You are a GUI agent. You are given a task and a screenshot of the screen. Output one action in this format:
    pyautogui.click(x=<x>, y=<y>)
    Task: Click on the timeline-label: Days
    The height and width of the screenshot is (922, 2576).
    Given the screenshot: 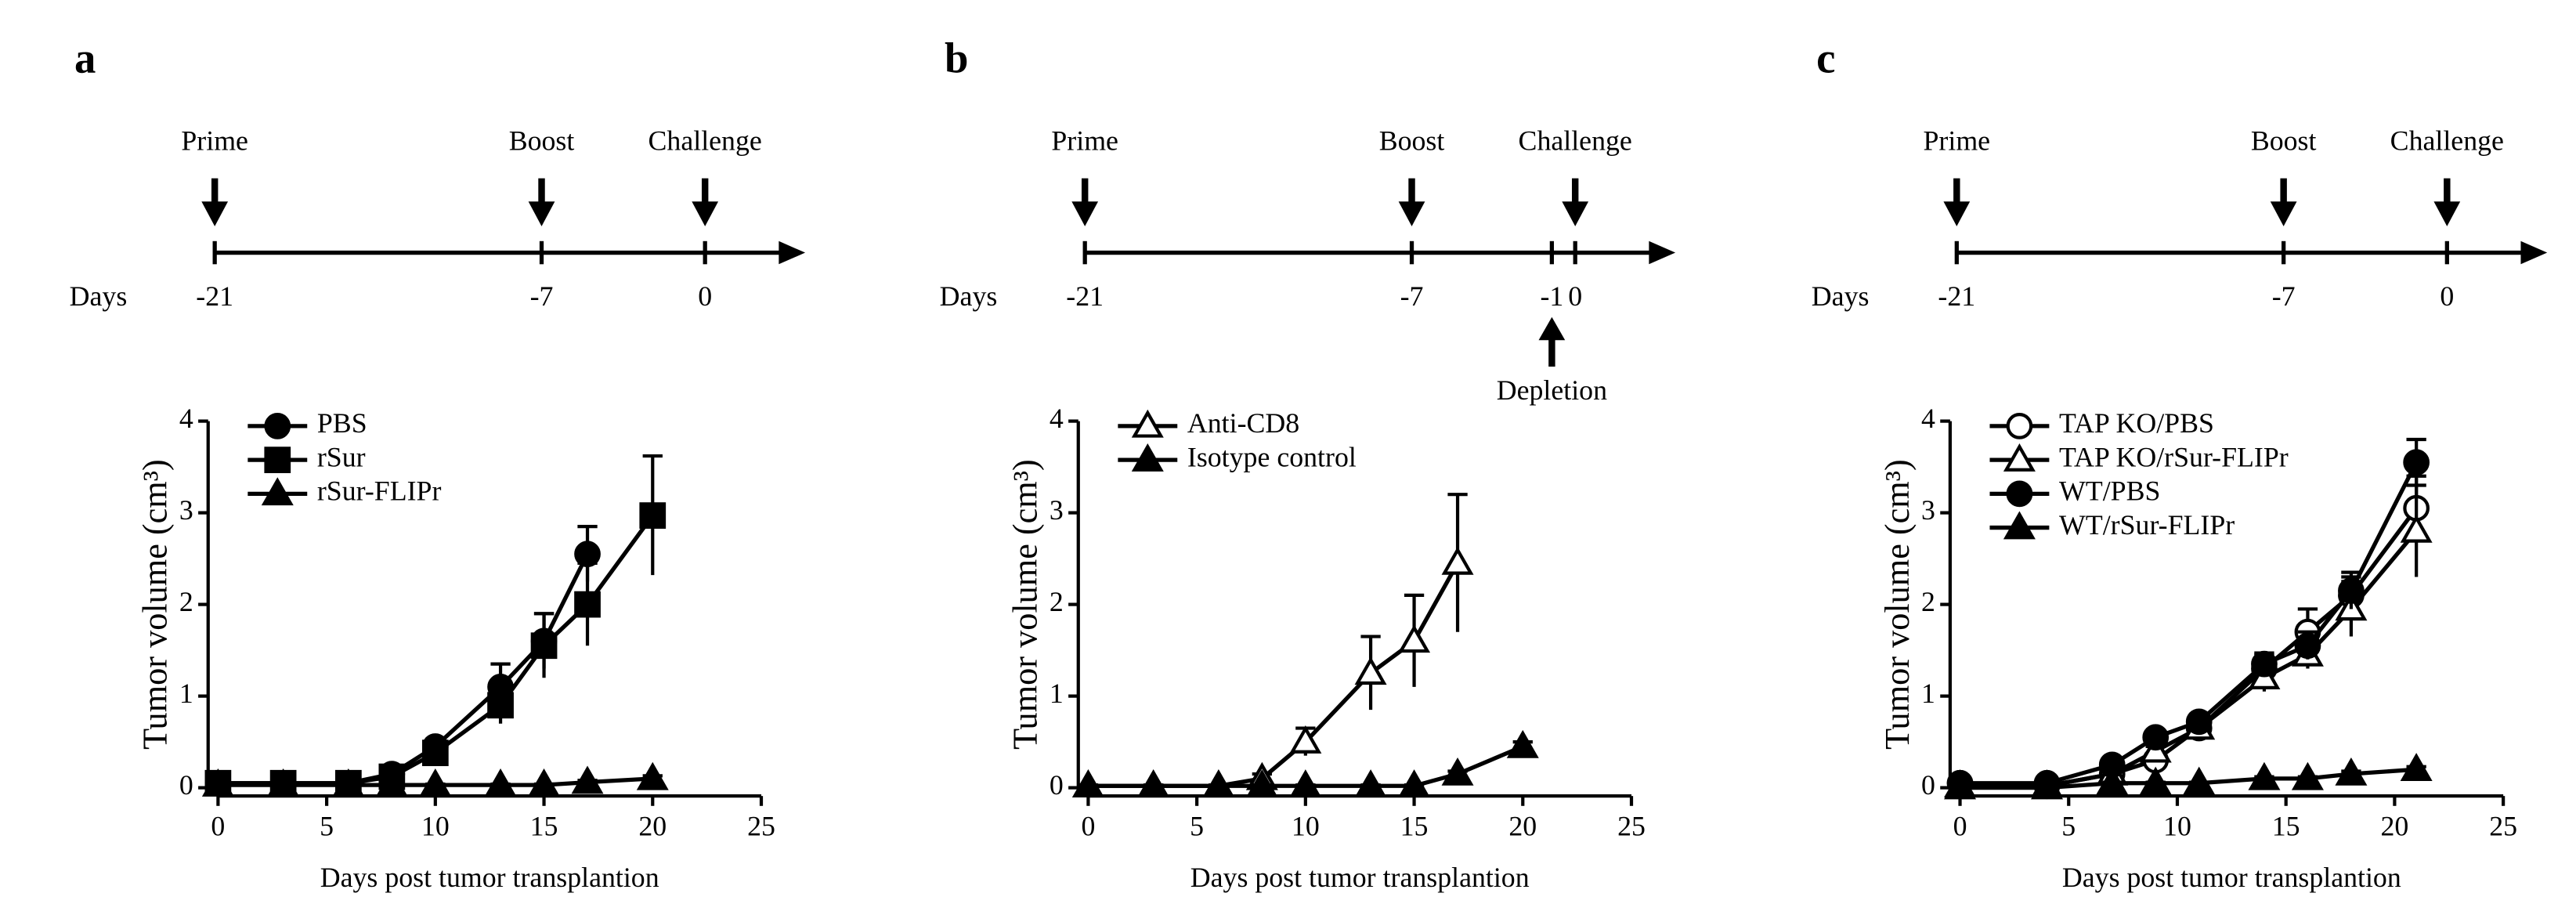 What is the action you would take?
    pyautogui.click(x=99, y=296)
    